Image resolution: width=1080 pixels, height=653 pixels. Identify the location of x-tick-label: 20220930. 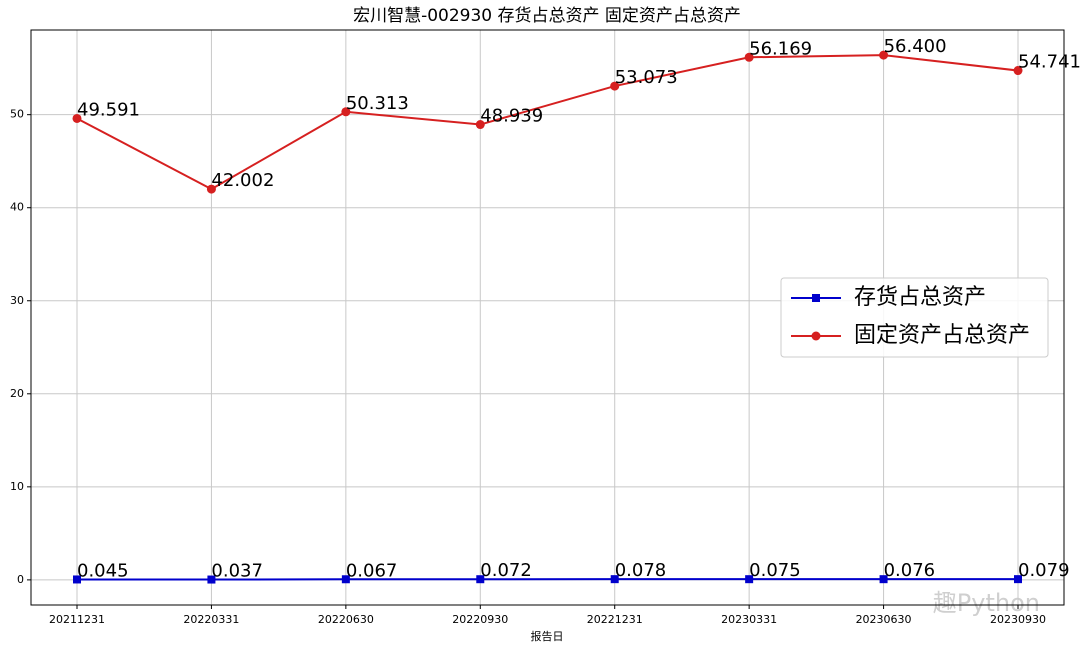
(480, 619).